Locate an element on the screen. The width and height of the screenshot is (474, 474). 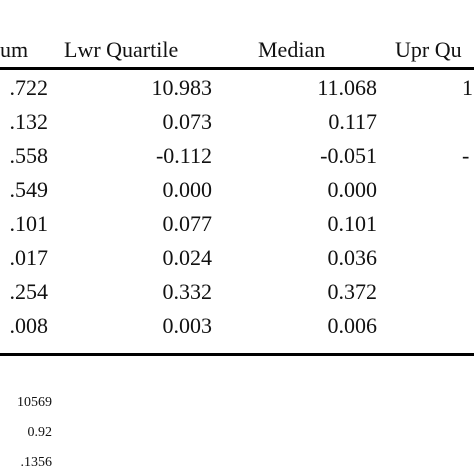
table-cell: .549 is located at coordinates (29, 189).